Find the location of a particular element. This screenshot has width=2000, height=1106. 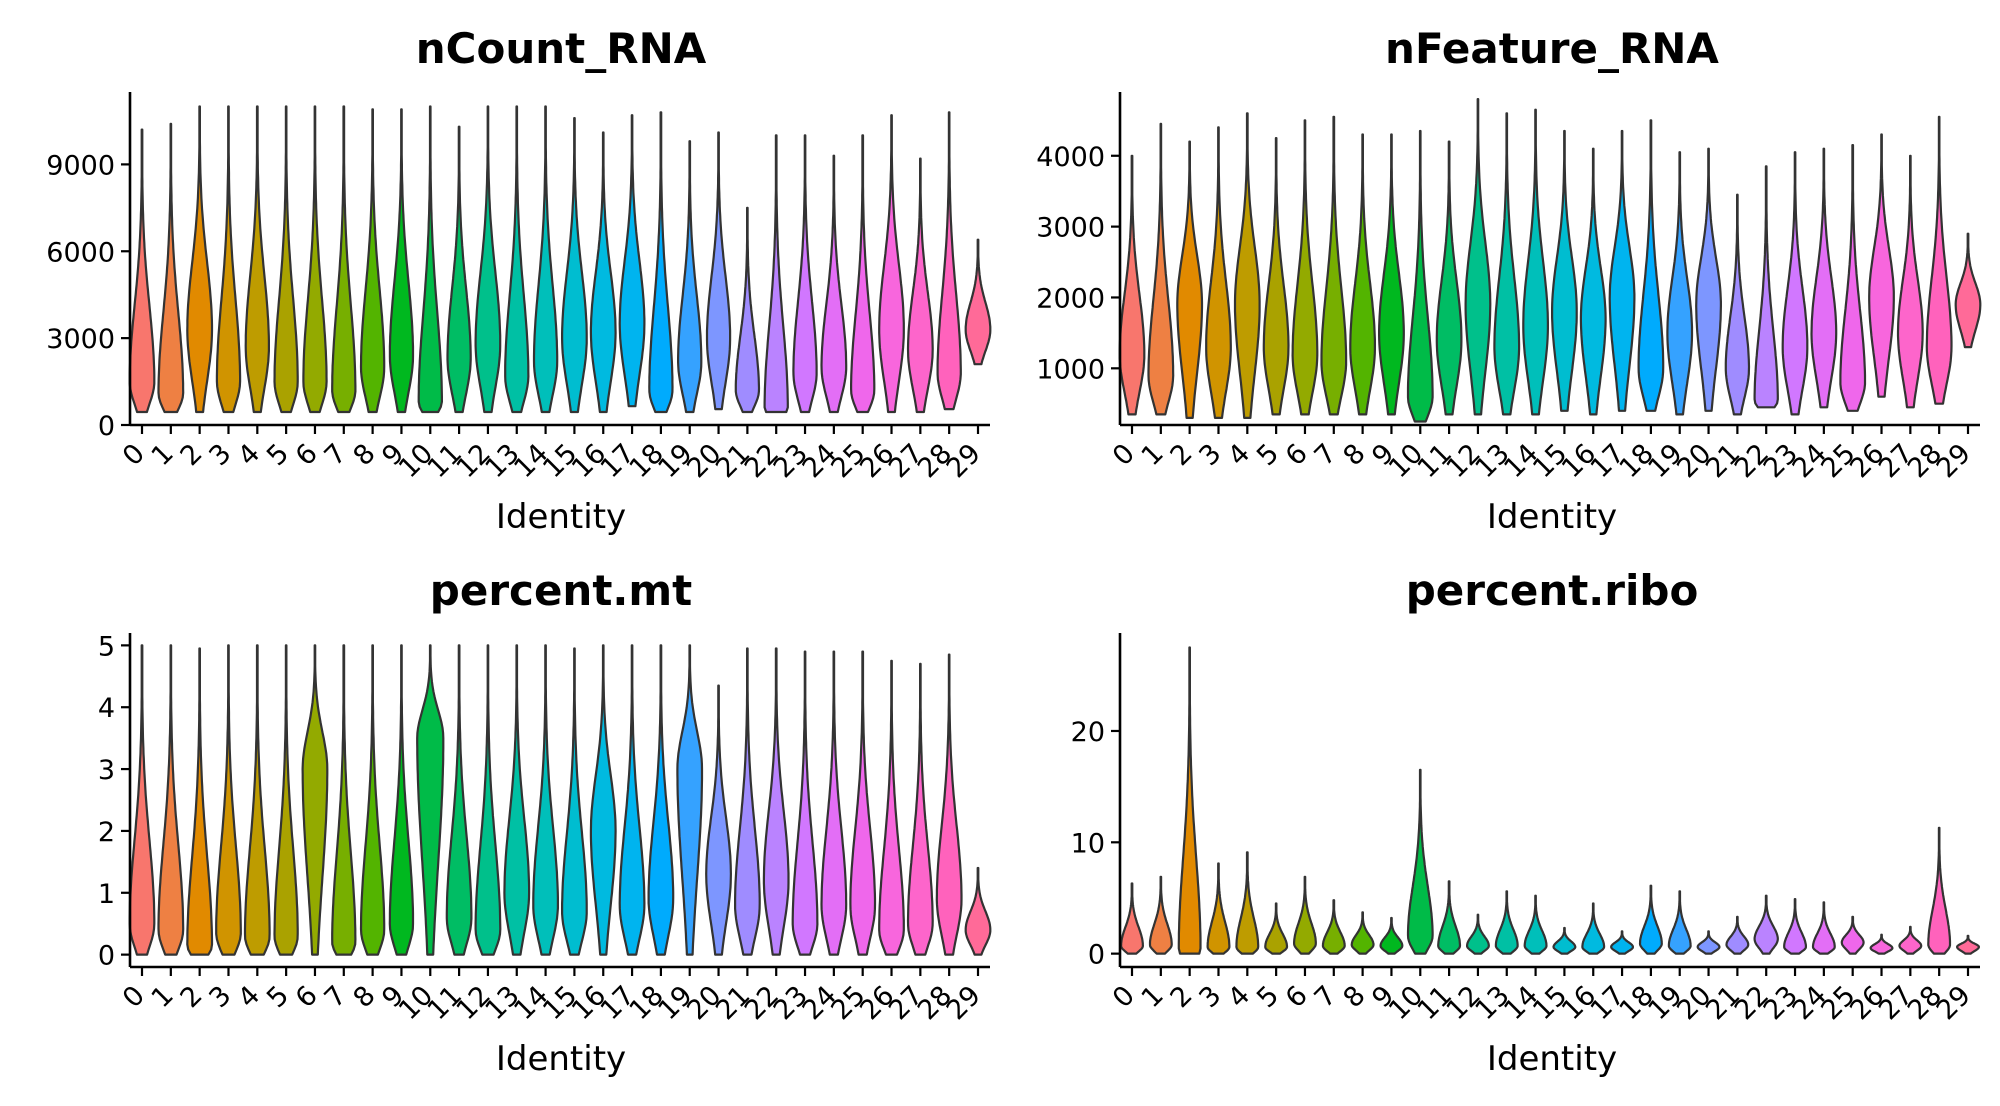

y-tick-label: 0 is located at coordinates (106, 426).